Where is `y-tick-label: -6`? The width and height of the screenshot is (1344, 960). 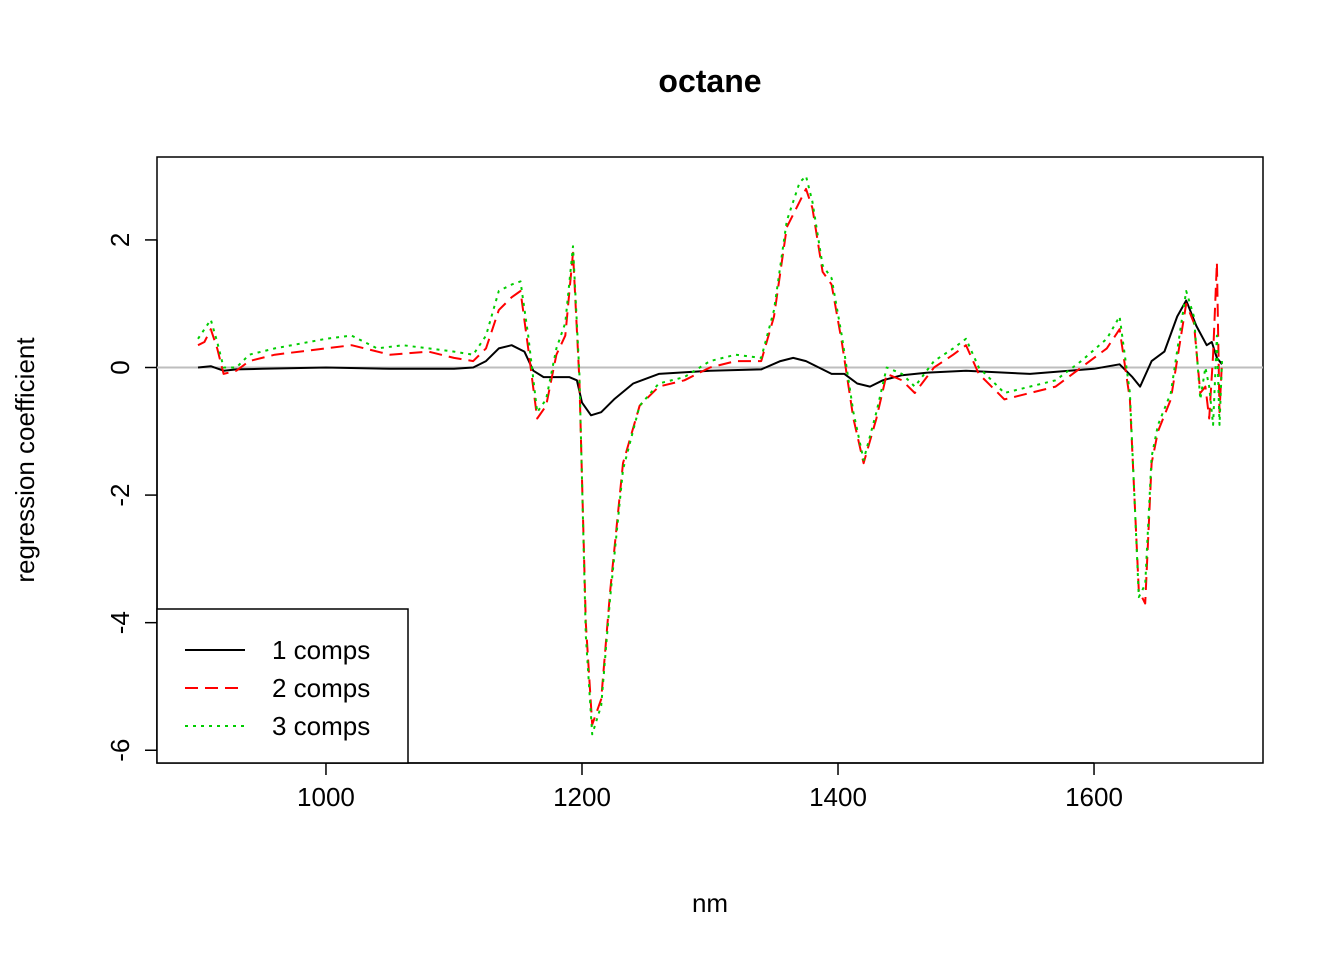 y-tick-label: -6 is located at coordinates (120, 750).